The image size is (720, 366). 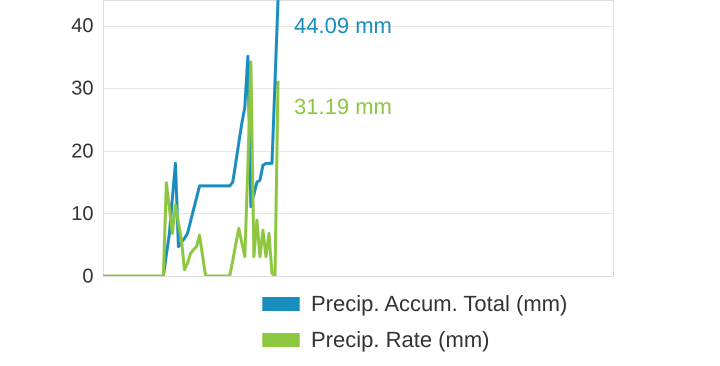 What do you see at coordinates (439, 303) in the screenshot?
I see `legend-label: Precip. Accum. Total (mm)` at bounding box center [439, 303].